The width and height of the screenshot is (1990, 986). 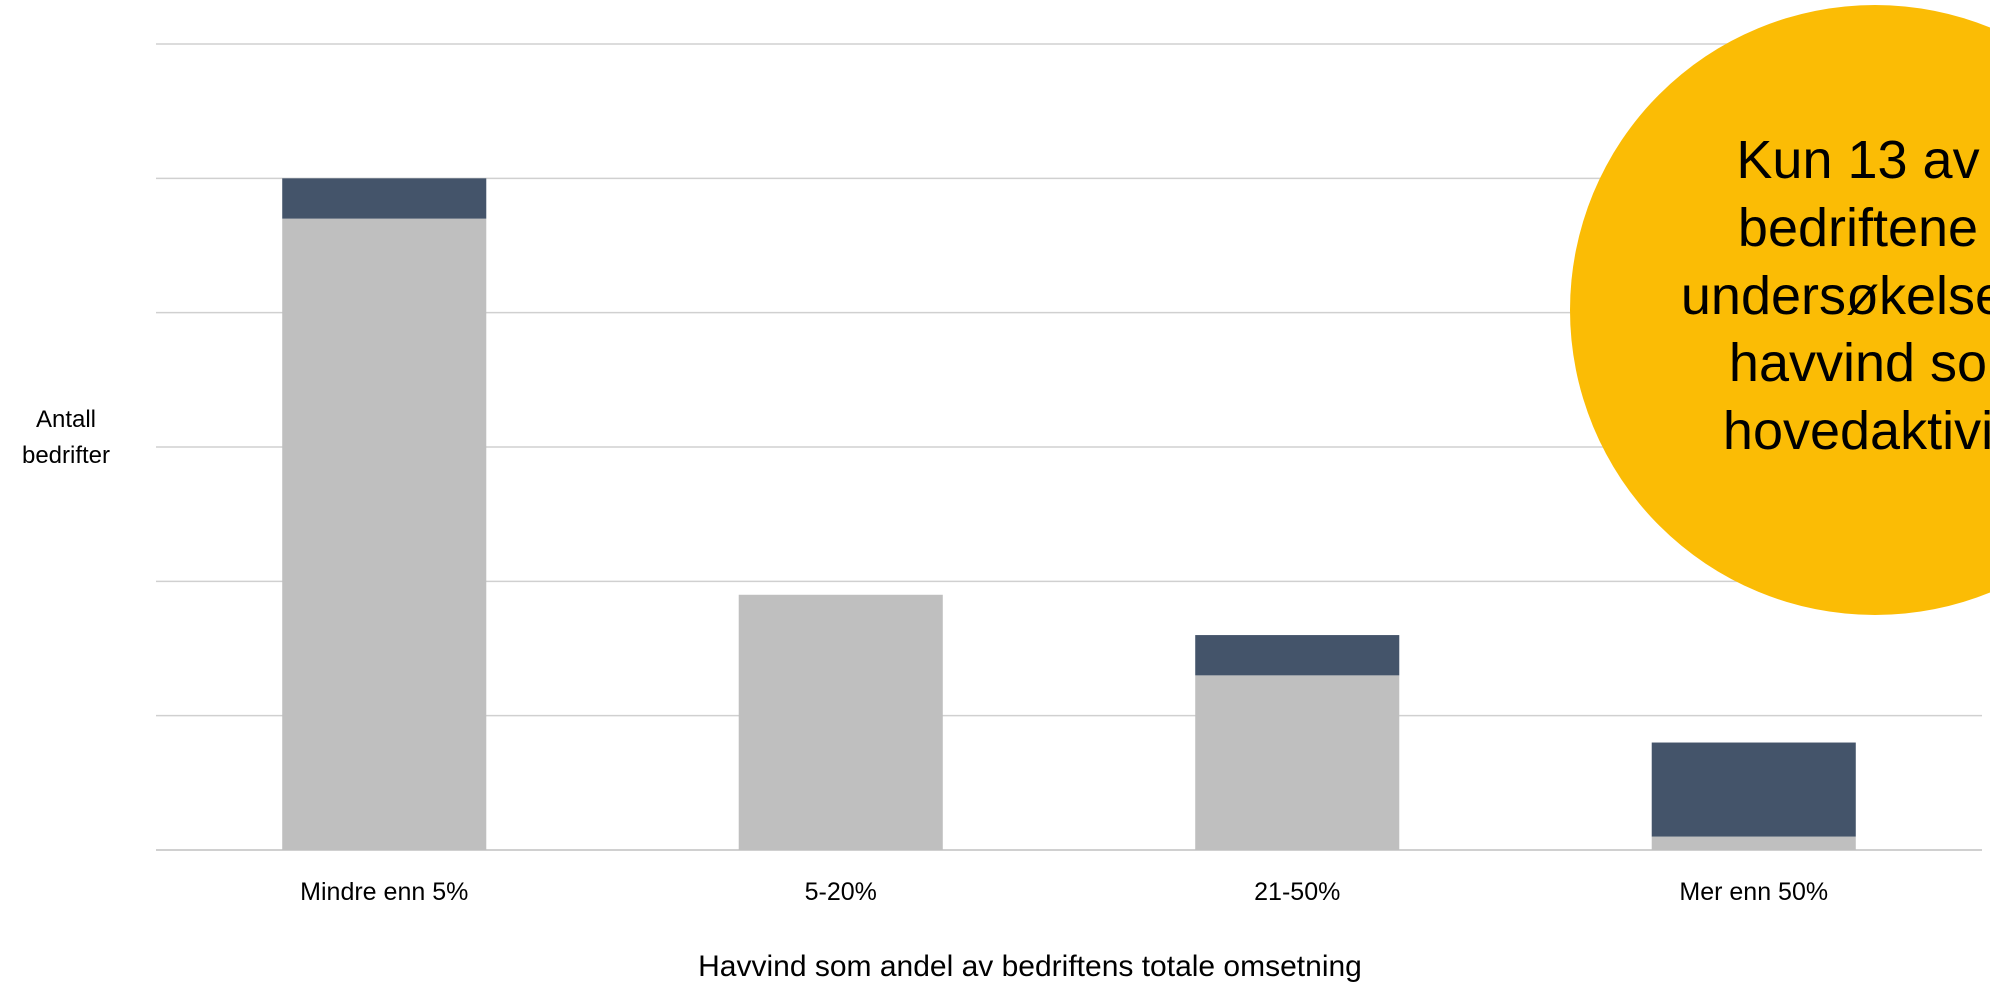 I want to click on x-tick-labels: Mindre enn 5% 5-20% 21-50% Mer enn 50%, so click(x=1064, y=892).